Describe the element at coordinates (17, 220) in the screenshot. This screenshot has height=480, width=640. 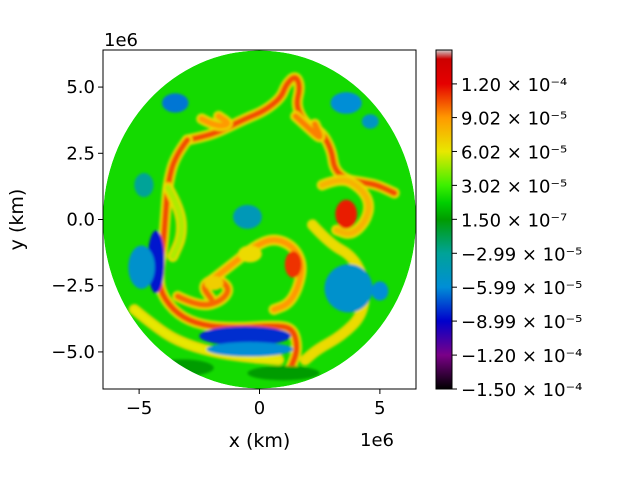
I see `y-axis-label: y (km)` at that location.